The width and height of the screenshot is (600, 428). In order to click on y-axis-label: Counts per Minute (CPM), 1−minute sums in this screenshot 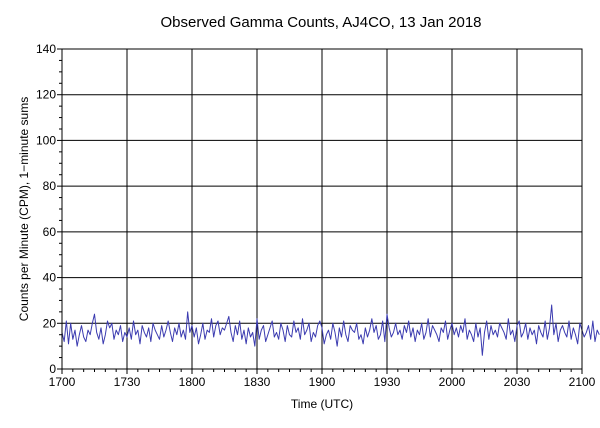, I will do `click(24, 209)`.